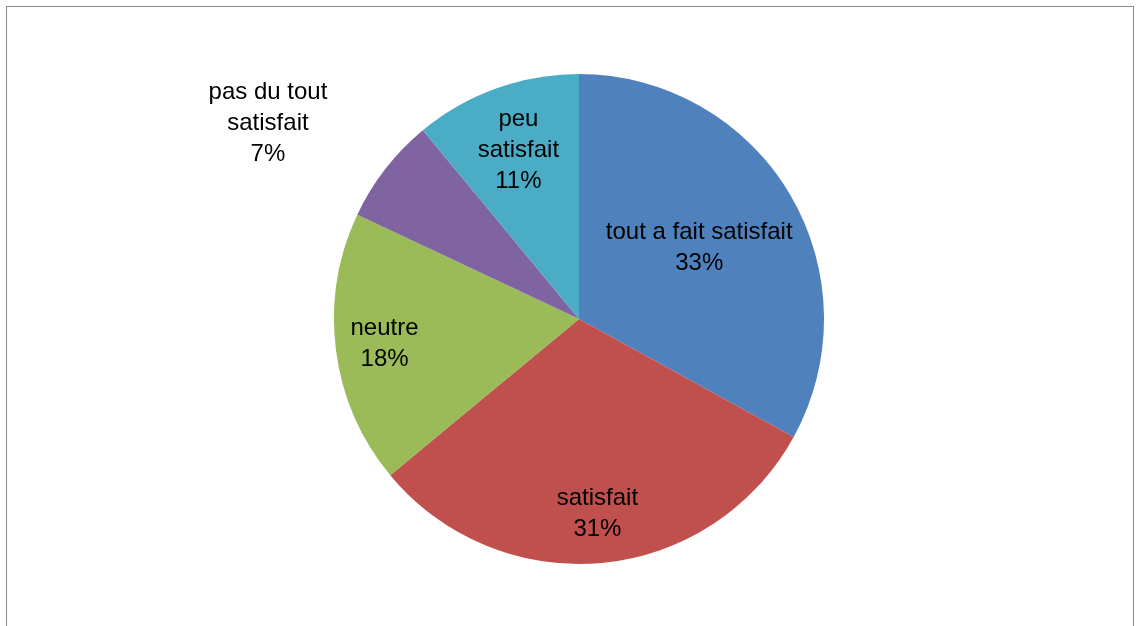  Describe the element at coordinates (384, 357) in the screenshot. I see `data-label: 18%` at that location.